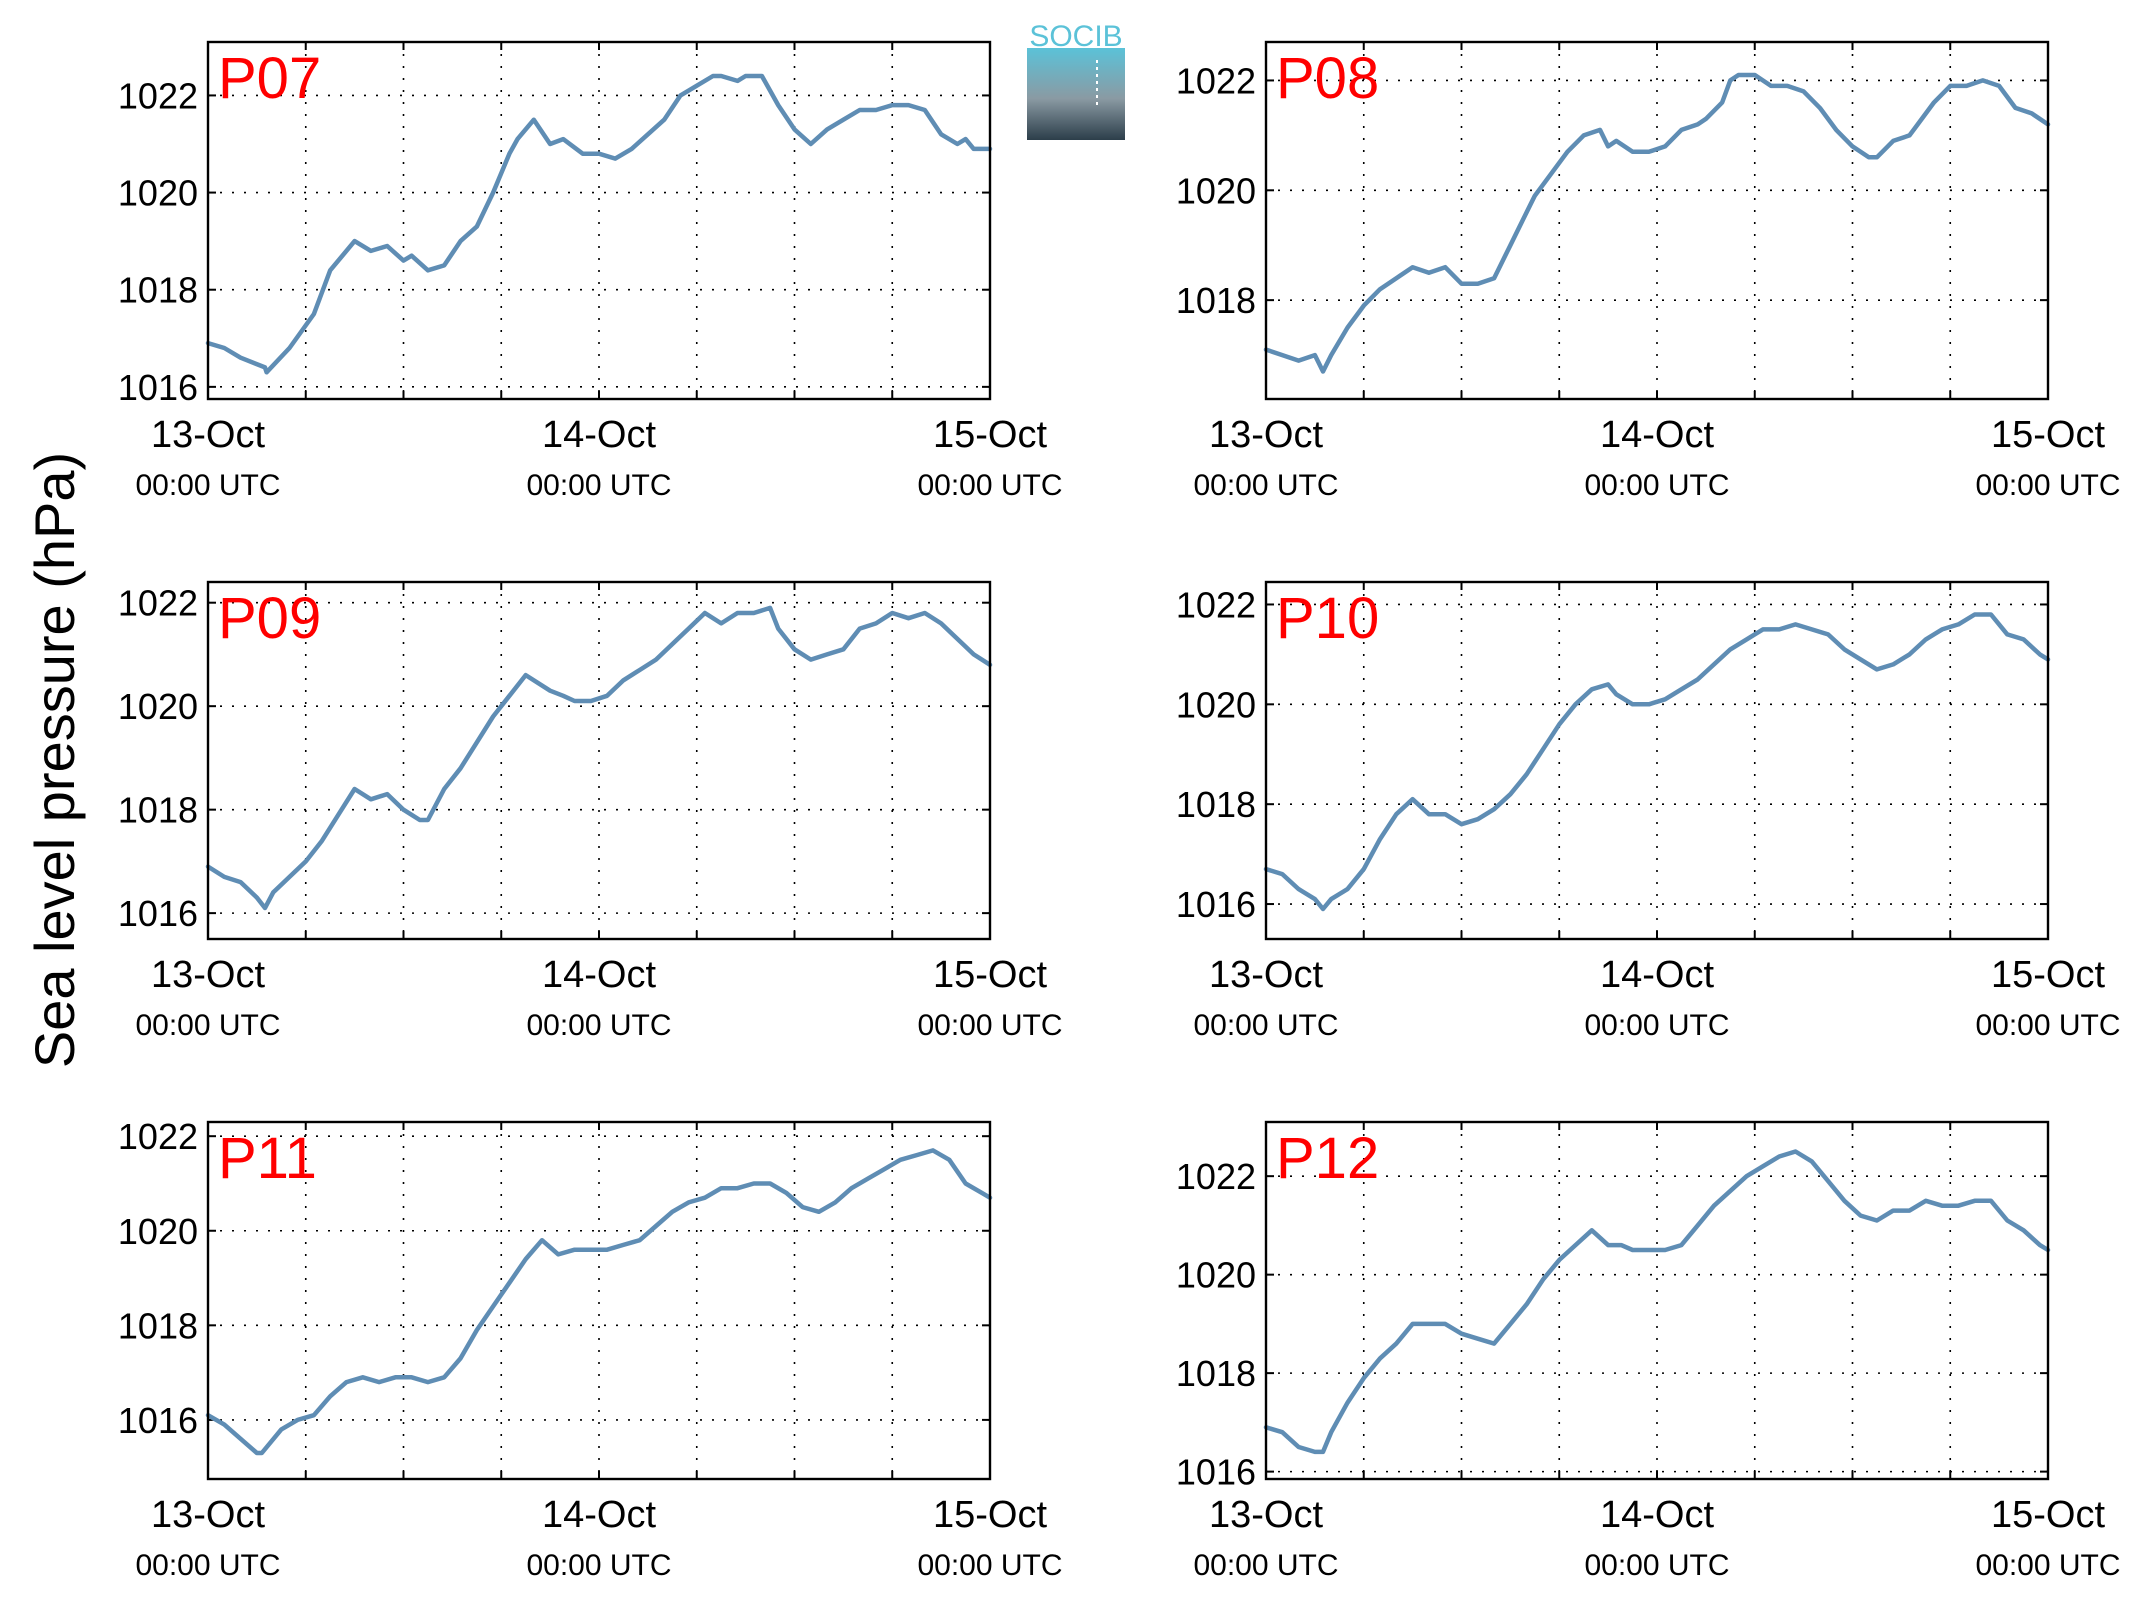 The image size is (2138, 1608). I want to click on y-axis-label: Sea level pressure (hPa), so click(54, 760).